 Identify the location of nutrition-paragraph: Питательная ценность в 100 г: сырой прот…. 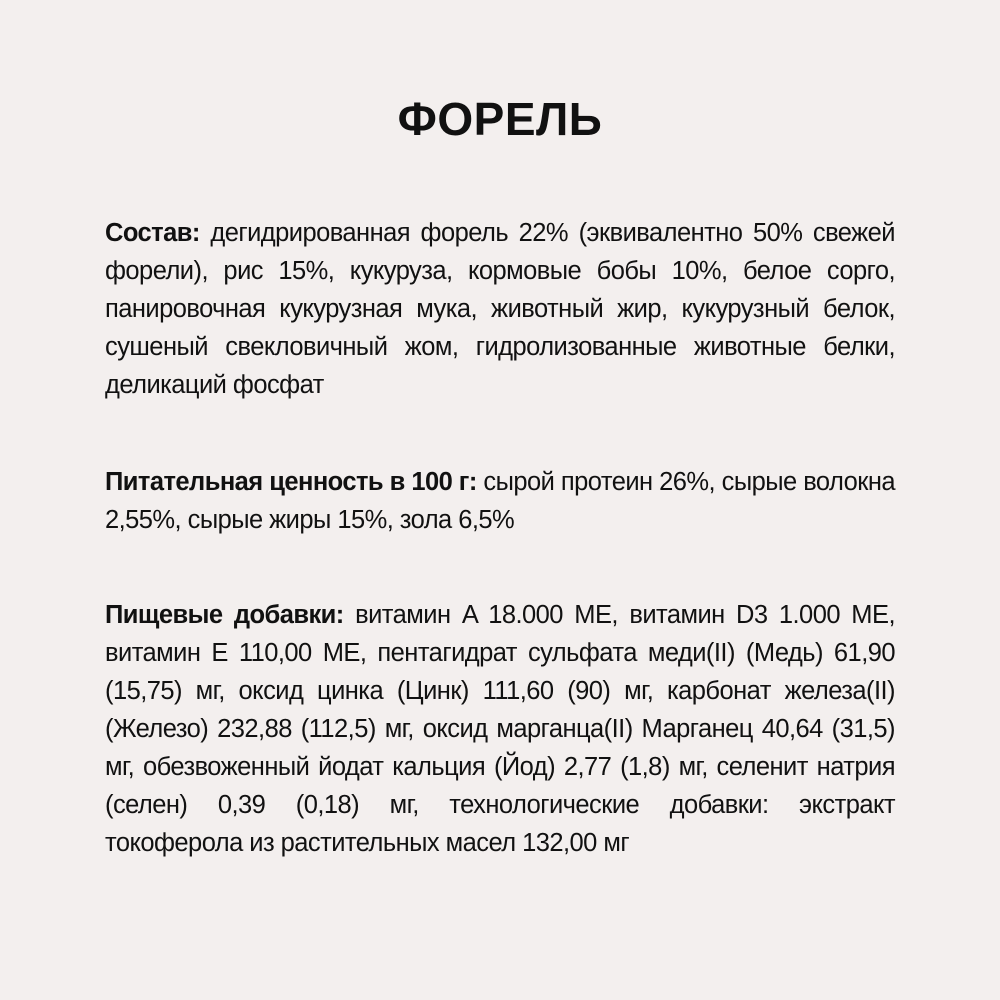
(500, 501).